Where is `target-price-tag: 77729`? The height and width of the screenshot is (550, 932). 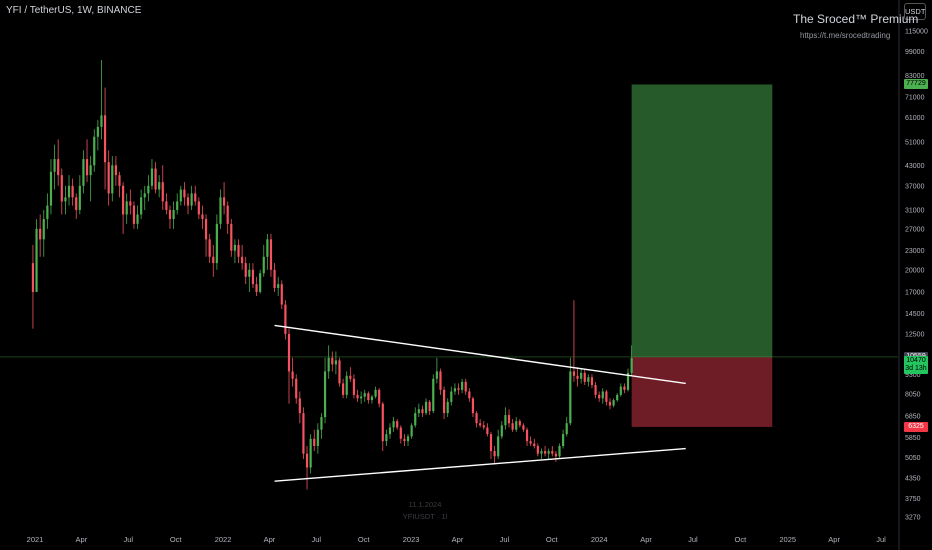
target-price-tag: 77729 is located at coordinates (916, 84).